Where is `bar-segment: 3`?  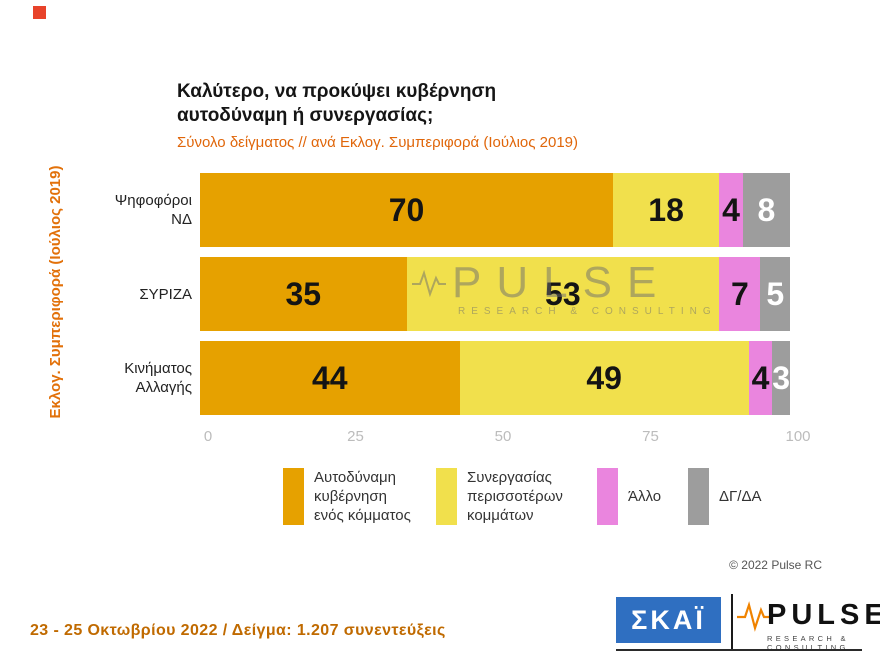
bar-segment: 3 is located at coordinates (781, 378).